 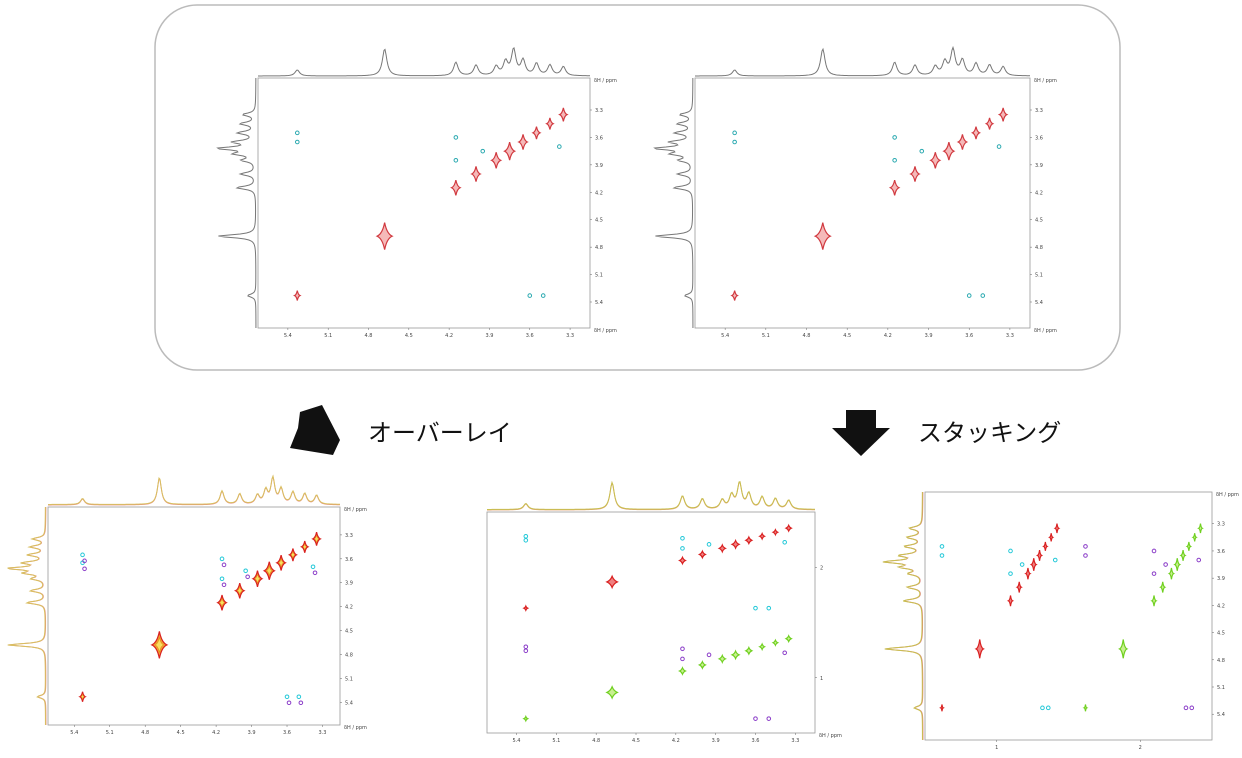 I want to click on arrow-stacking, so click(x=861, y=433).